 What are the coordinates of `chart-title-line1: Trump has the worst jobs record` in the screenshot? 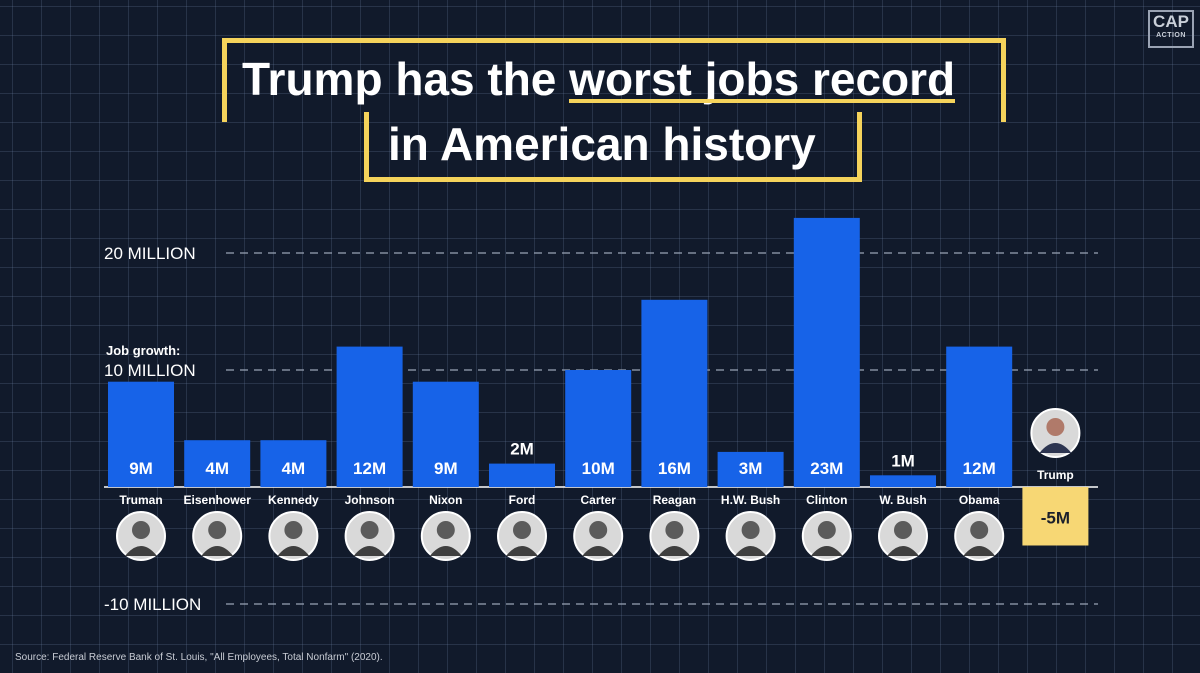 It's located at (598, 79).